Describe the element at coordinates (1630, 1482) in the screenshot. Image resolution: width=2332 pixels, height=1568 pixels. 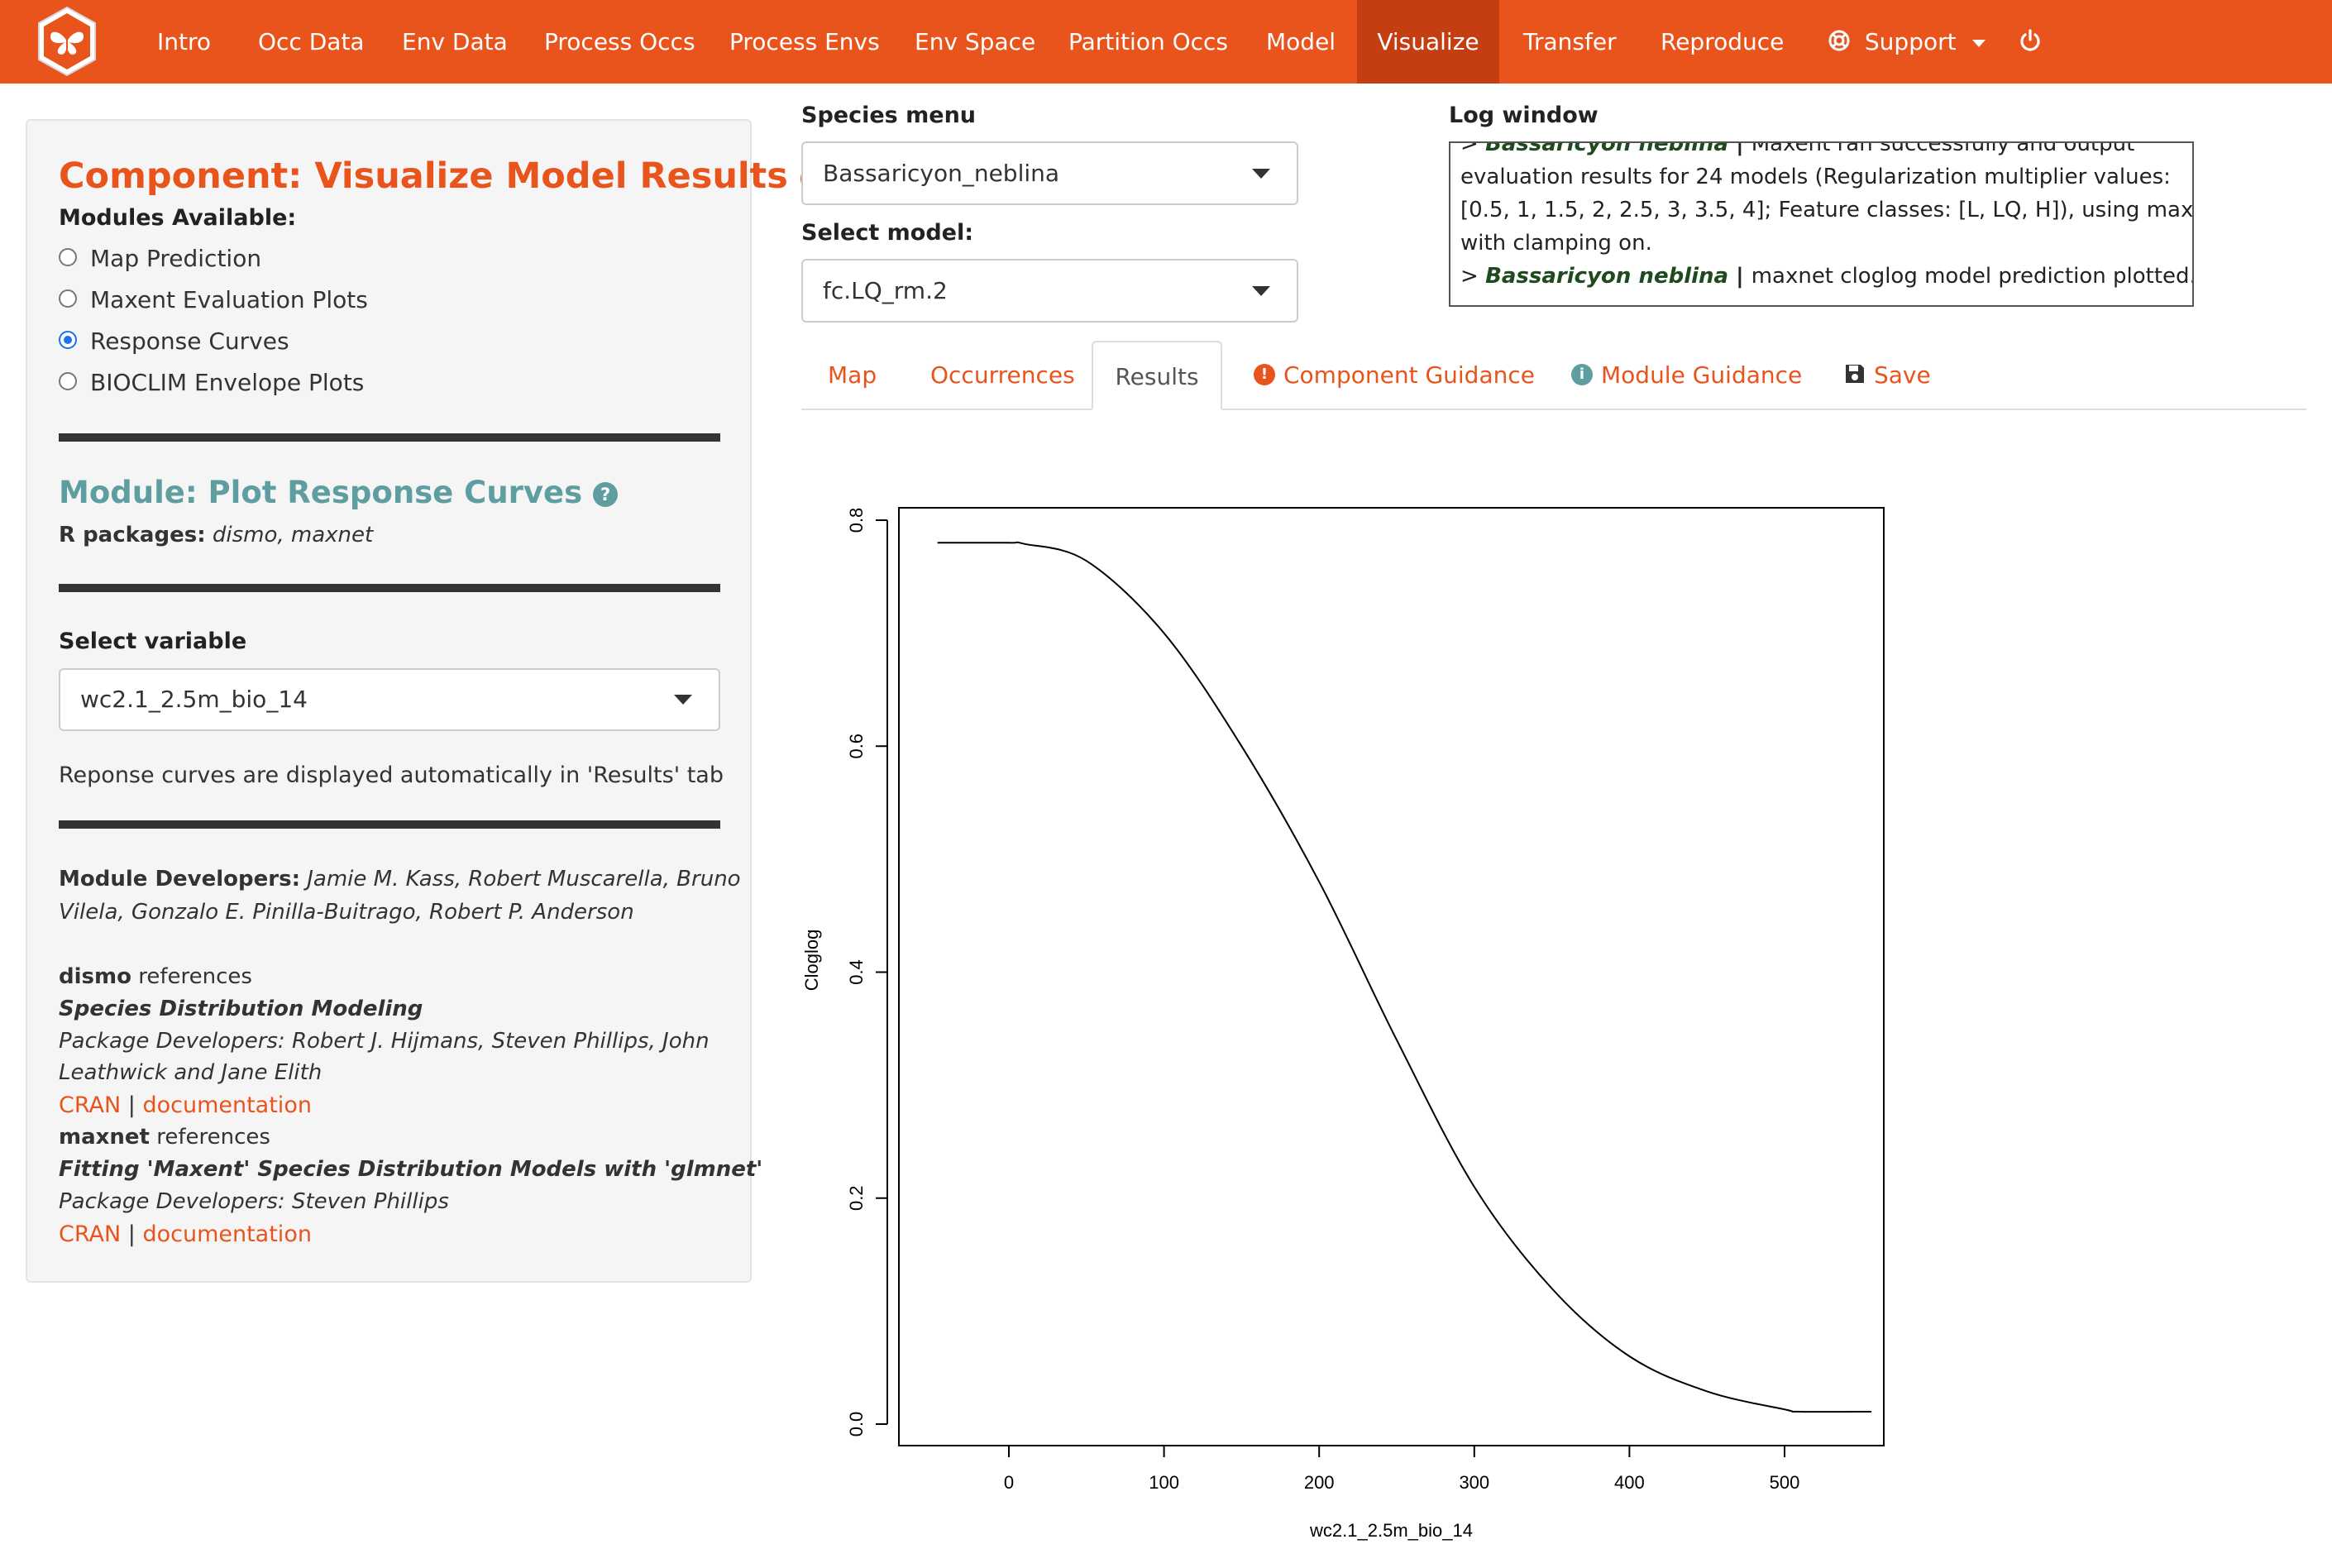
I see `x-tick-label: 400` at that location.